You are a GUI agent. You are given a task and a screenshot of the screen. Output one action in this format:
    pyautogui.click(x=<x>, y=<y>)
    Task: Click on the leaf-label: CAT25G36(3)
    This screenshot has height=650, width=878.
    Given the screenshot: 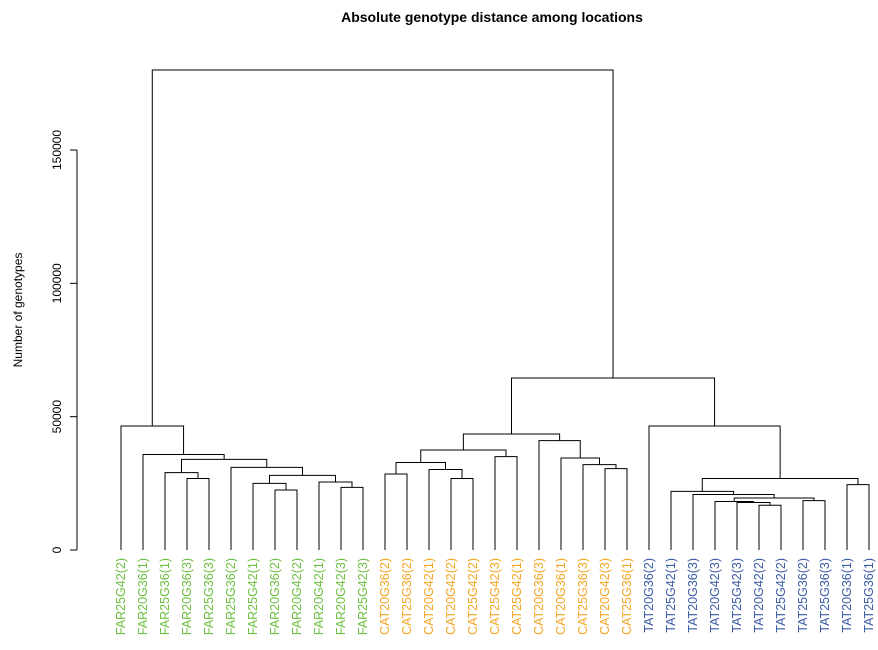 What is the action you would take?
    pyautogui.click(x=583, y=596)
    